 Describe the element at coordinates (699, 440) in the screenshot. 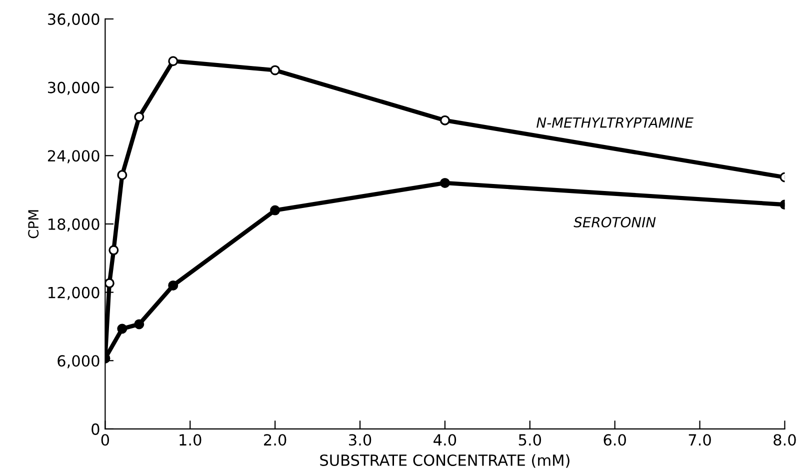

I see `x-tick-label: 7.0` at that location.